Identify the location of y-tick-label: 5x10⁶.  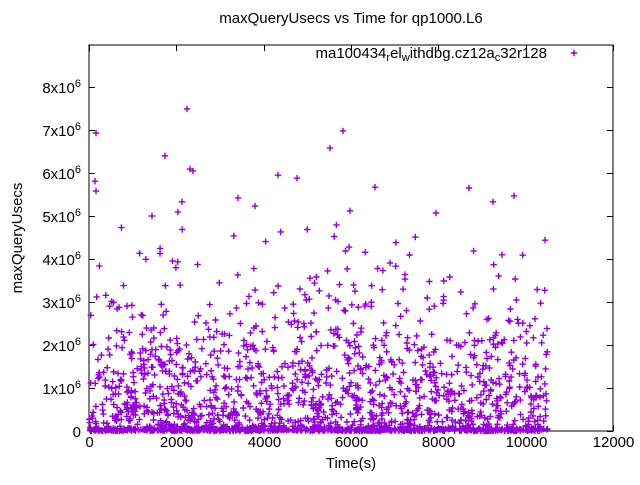
(61, 216).